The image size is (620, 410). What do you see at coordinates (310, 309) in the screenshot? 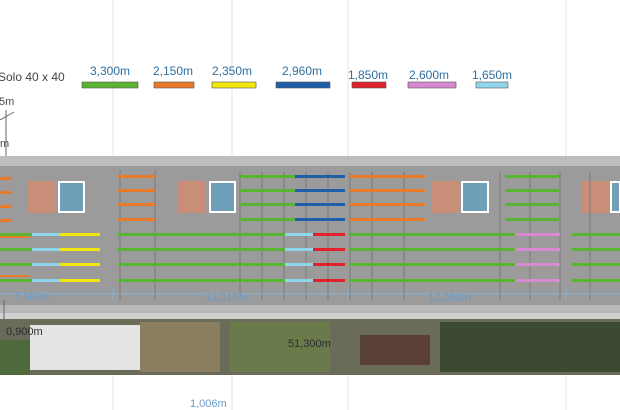
I see `roof-gutter` at bounding box center [310, 309].